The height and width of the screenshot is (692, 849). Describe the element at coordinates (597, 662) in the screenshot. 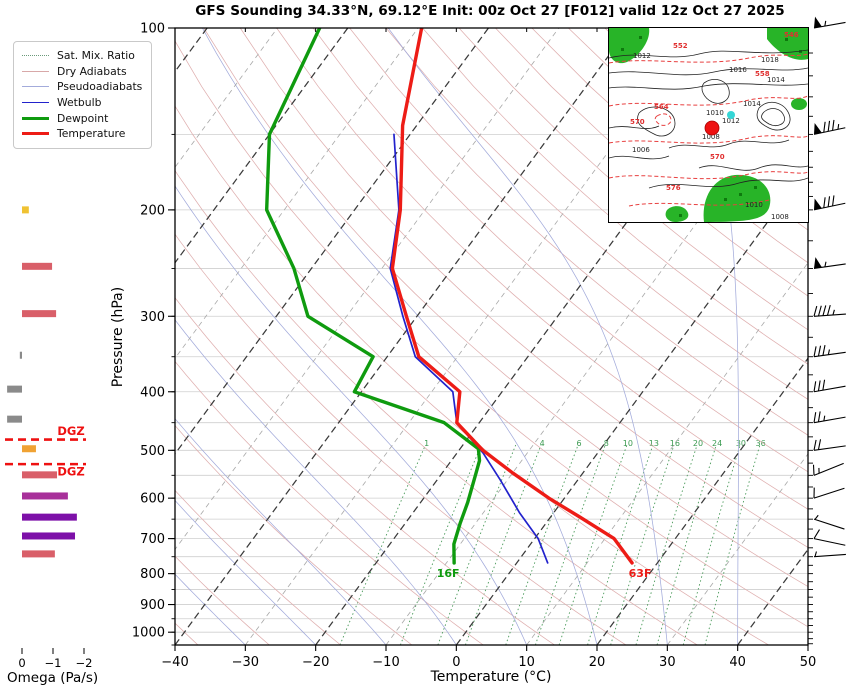

I see `temperature-tick-label: 20` at that location.